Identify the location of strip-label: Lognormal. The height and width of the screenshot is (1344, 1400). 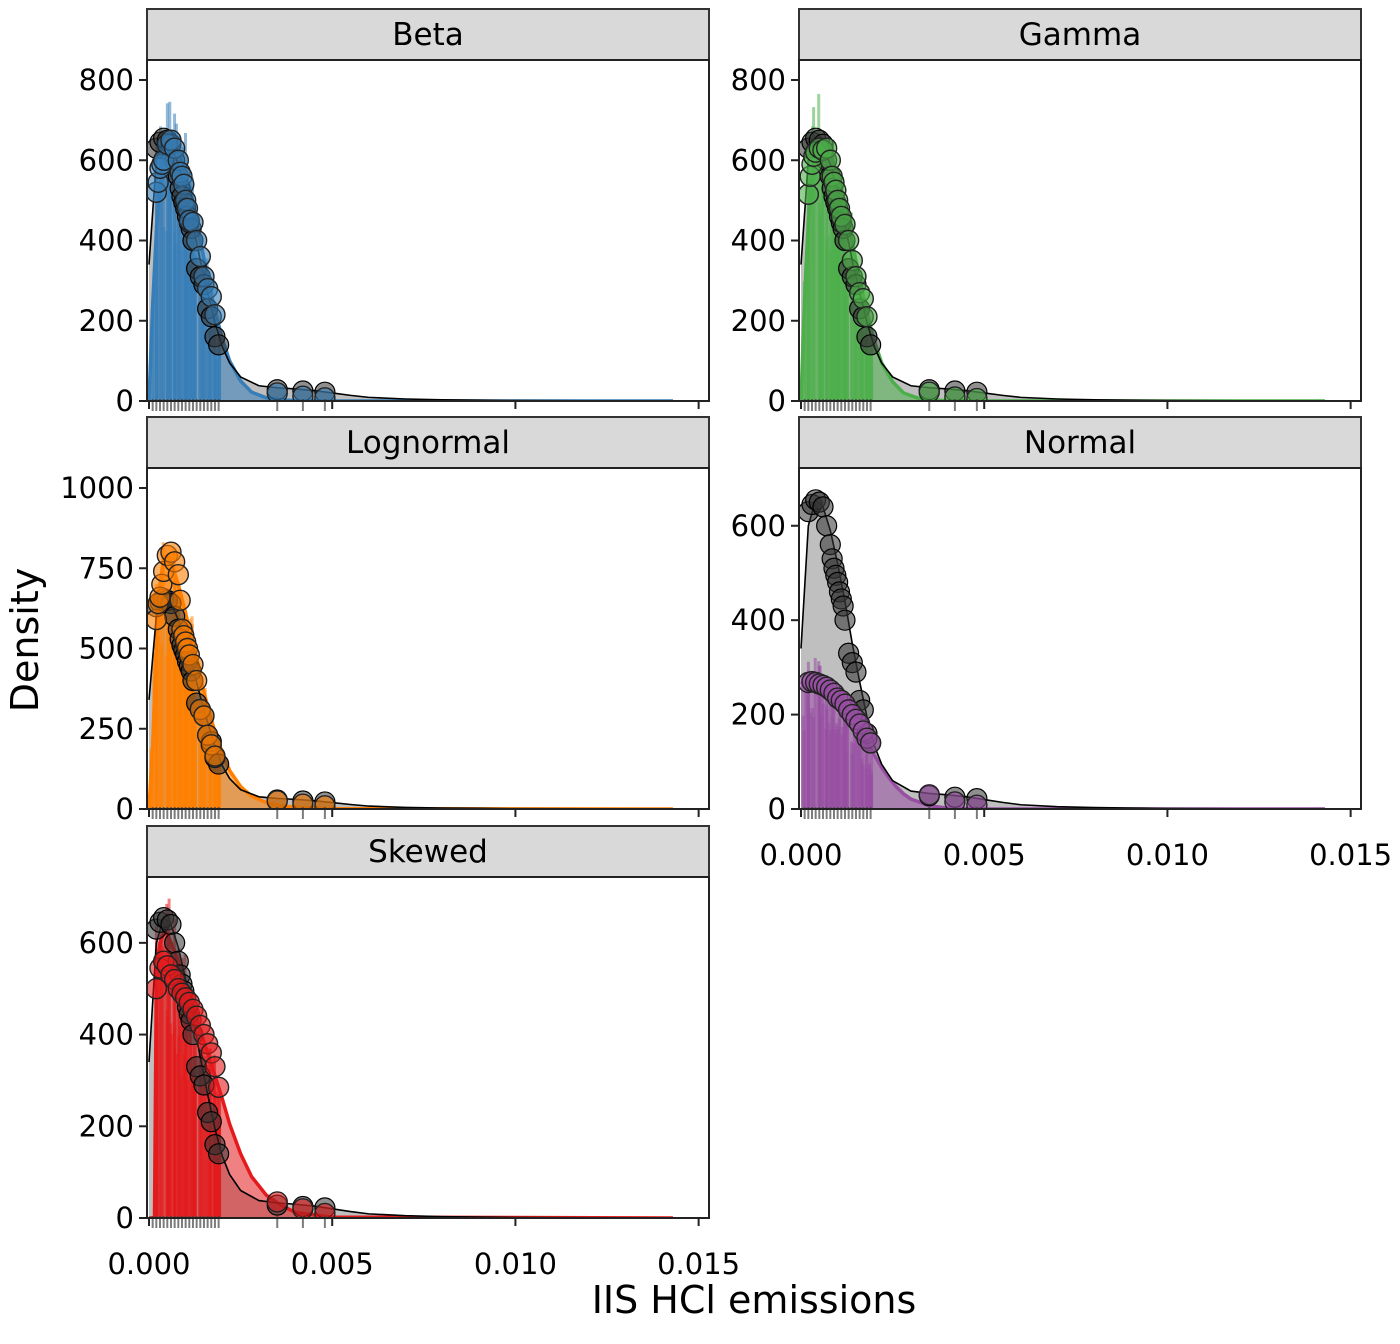
(428, 443).